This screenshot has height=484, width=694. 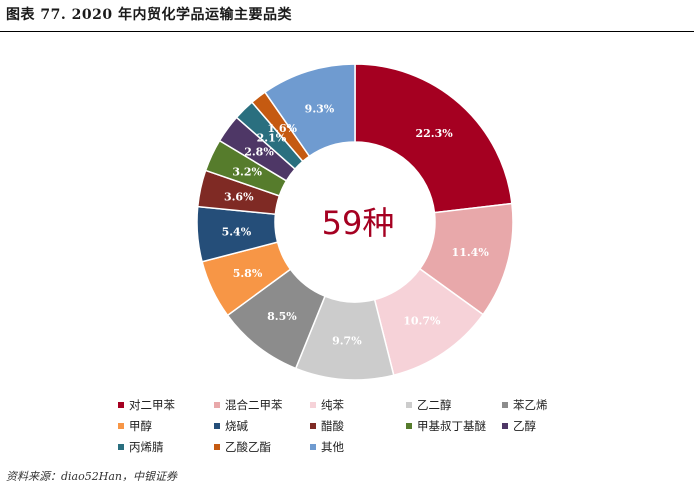 I want to click on legend-item: 乙酸乙酯, so click(x=262, y=446).